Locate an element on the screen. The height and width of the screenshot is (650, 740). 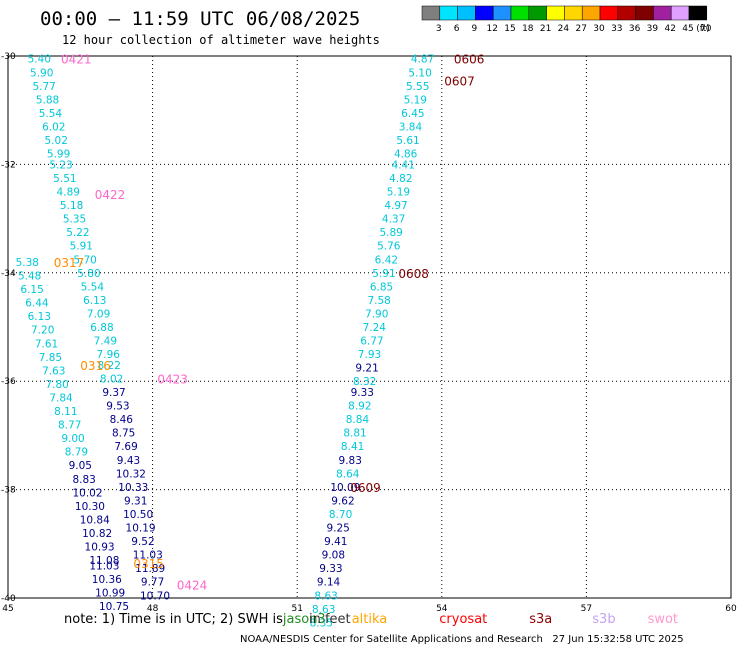
wave-height-value: 8.11 is located at coordinates (65, 412).